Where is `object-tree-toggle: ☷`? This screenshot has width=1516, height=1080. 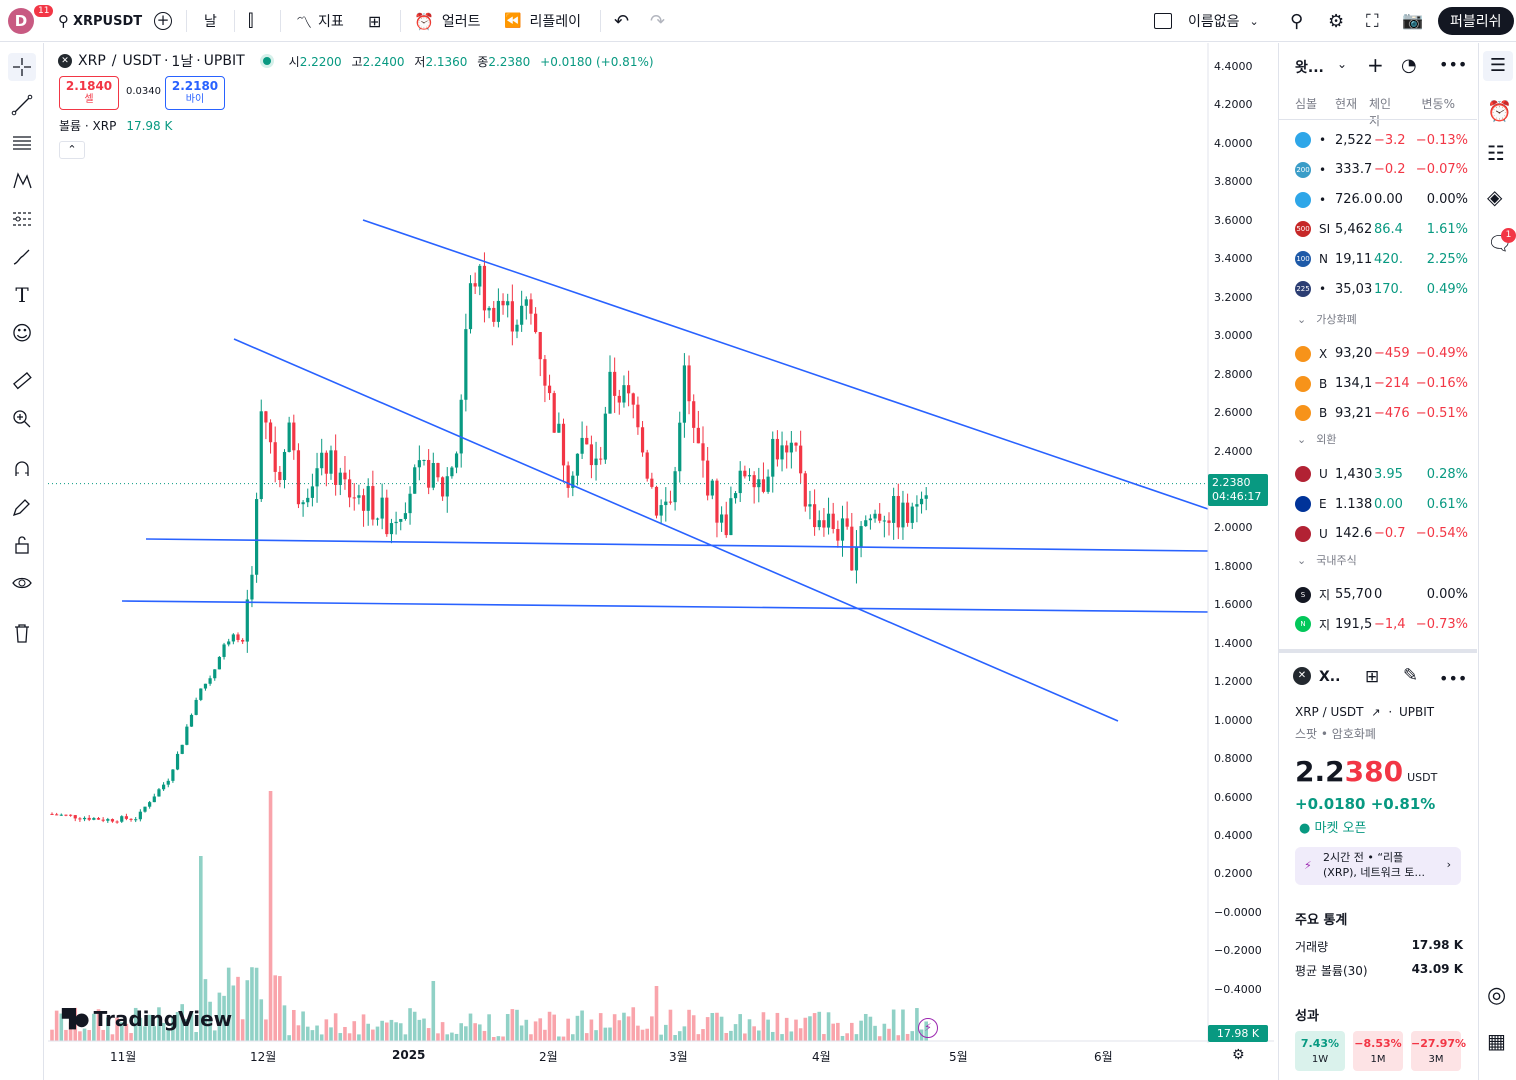 object-tree-toggle: ☷ is located at coordinates (1496, 153).